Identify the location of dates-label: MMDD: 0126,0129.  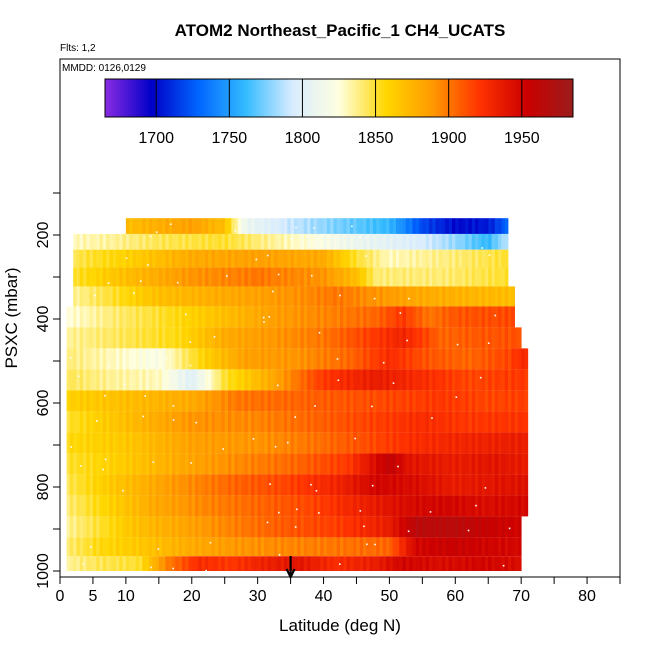
(104, 68).